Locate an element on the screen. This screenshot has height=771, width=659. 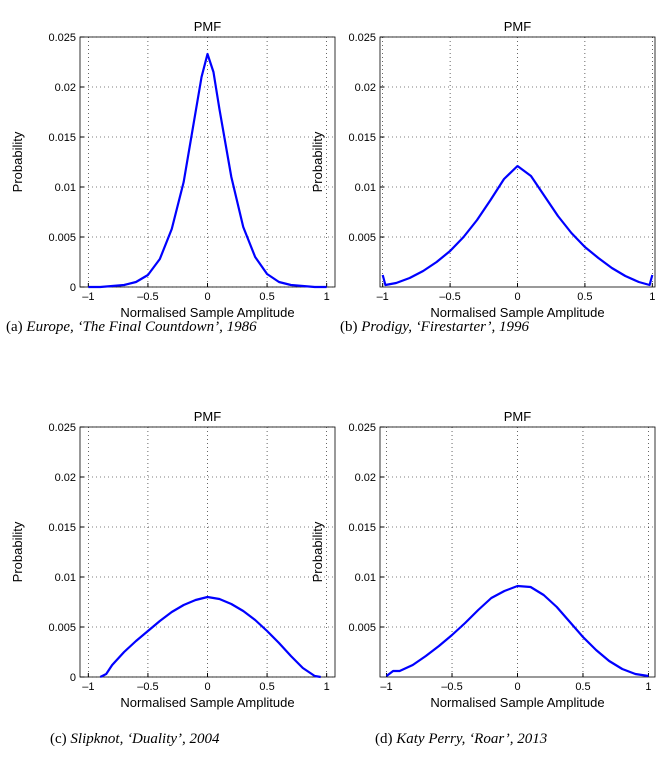
caption-label: (a) is located at coordinates (14, 327).